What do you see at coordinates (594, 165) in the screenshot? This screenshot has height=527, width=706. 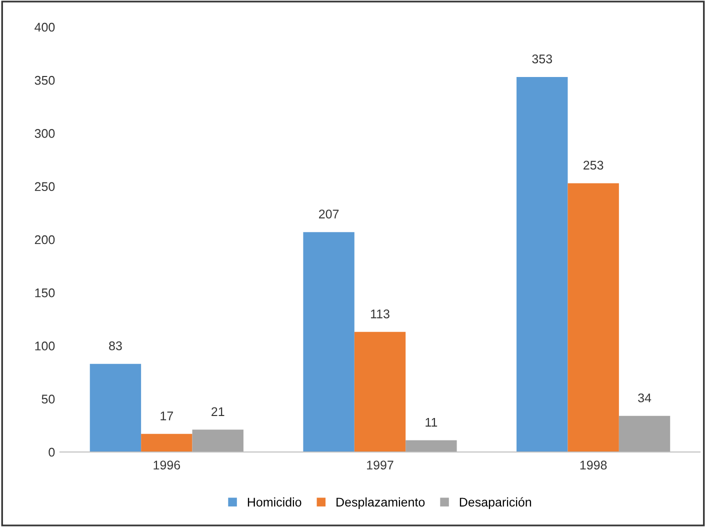 I see `data-label: 253` at bounding box center [594, 165].